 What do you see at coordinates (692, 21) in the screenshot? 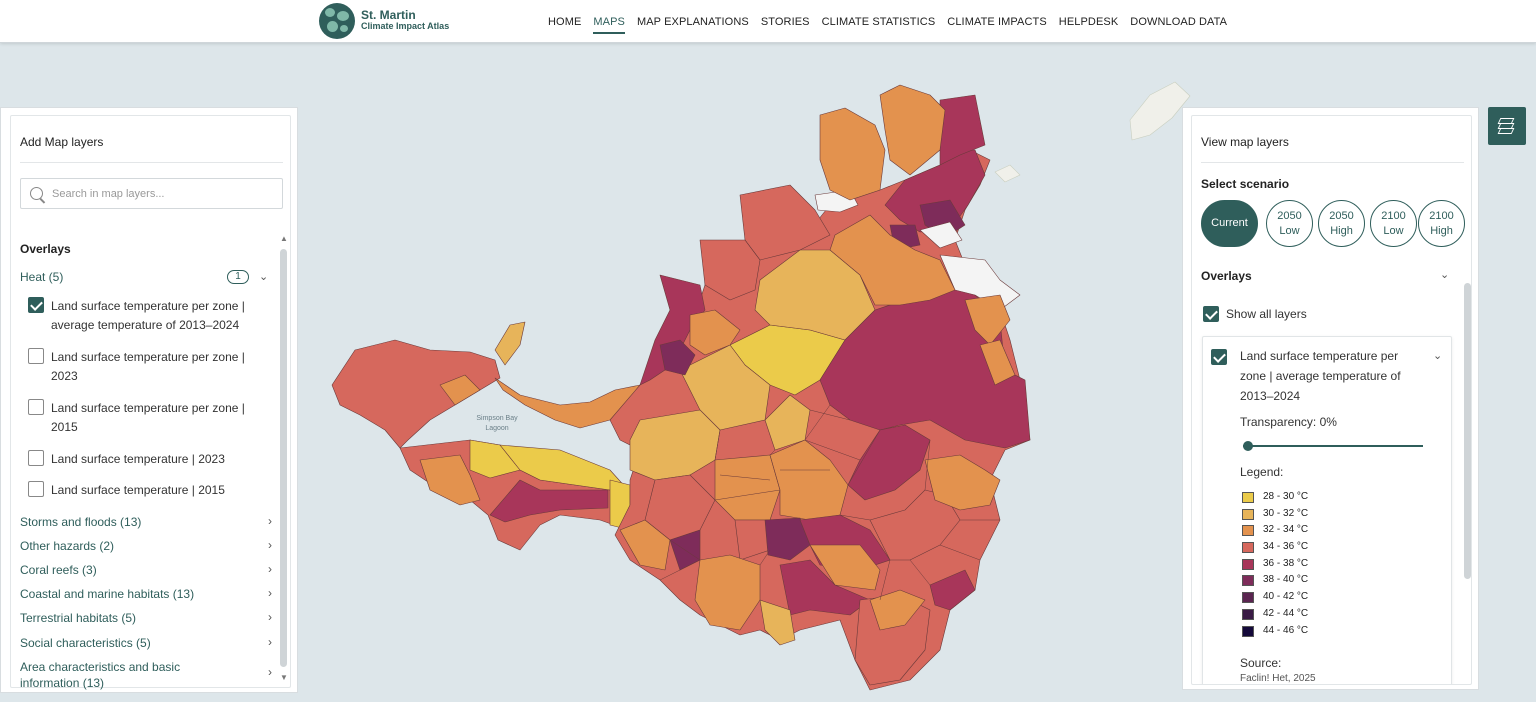
I see `nav-map-explanations: MAP EXPLANATIONS` at bounding box center [692, 21].